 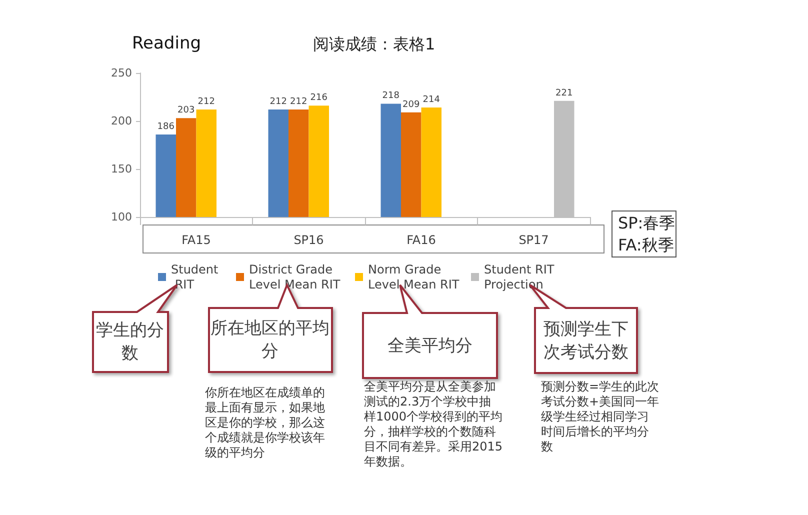 What do you see at coordinates (374, 44) in the screenshot?
I see `chart-title: 阅读成绩：表格1` at bounding box center [374, 44].